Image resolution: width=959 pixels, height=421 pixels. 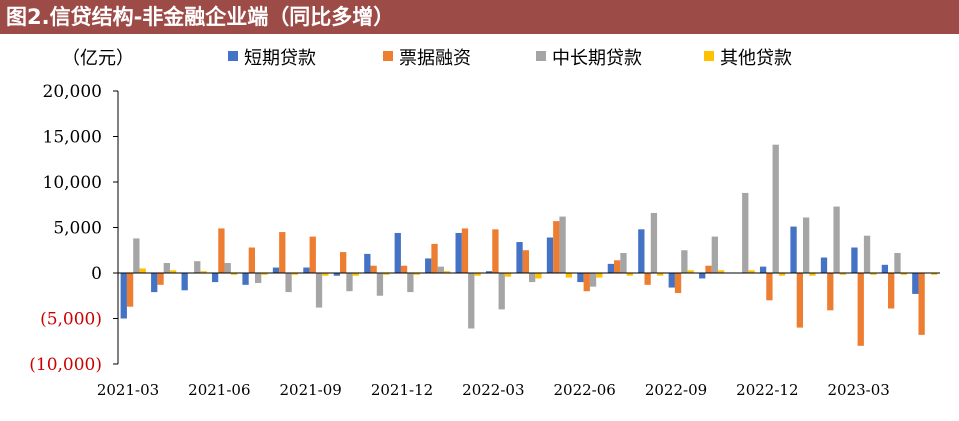 I want to click on legend-swatch-bills, so click(x=388, y=56).